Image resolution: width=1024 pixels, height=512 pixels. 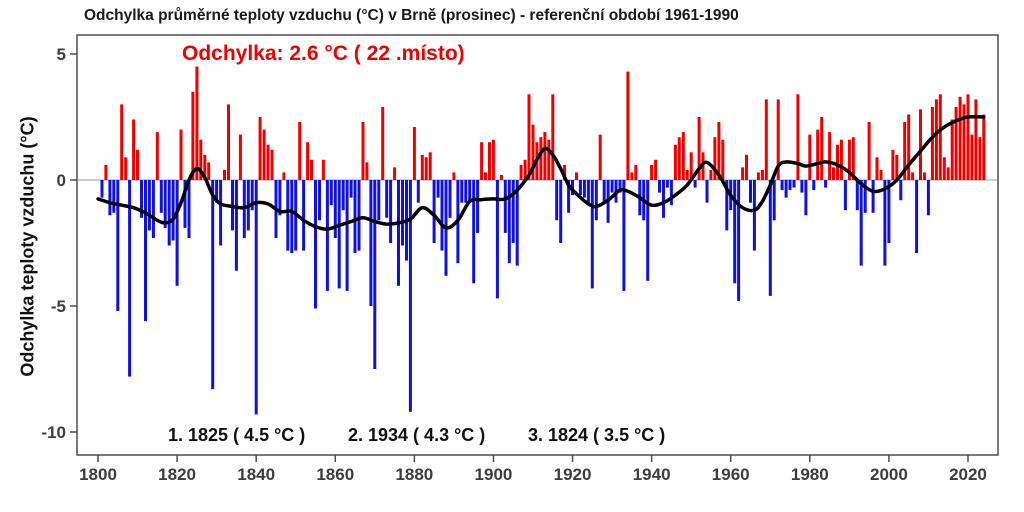 I want to click on x-tick-label: 1900, so click(x=494, y=474).